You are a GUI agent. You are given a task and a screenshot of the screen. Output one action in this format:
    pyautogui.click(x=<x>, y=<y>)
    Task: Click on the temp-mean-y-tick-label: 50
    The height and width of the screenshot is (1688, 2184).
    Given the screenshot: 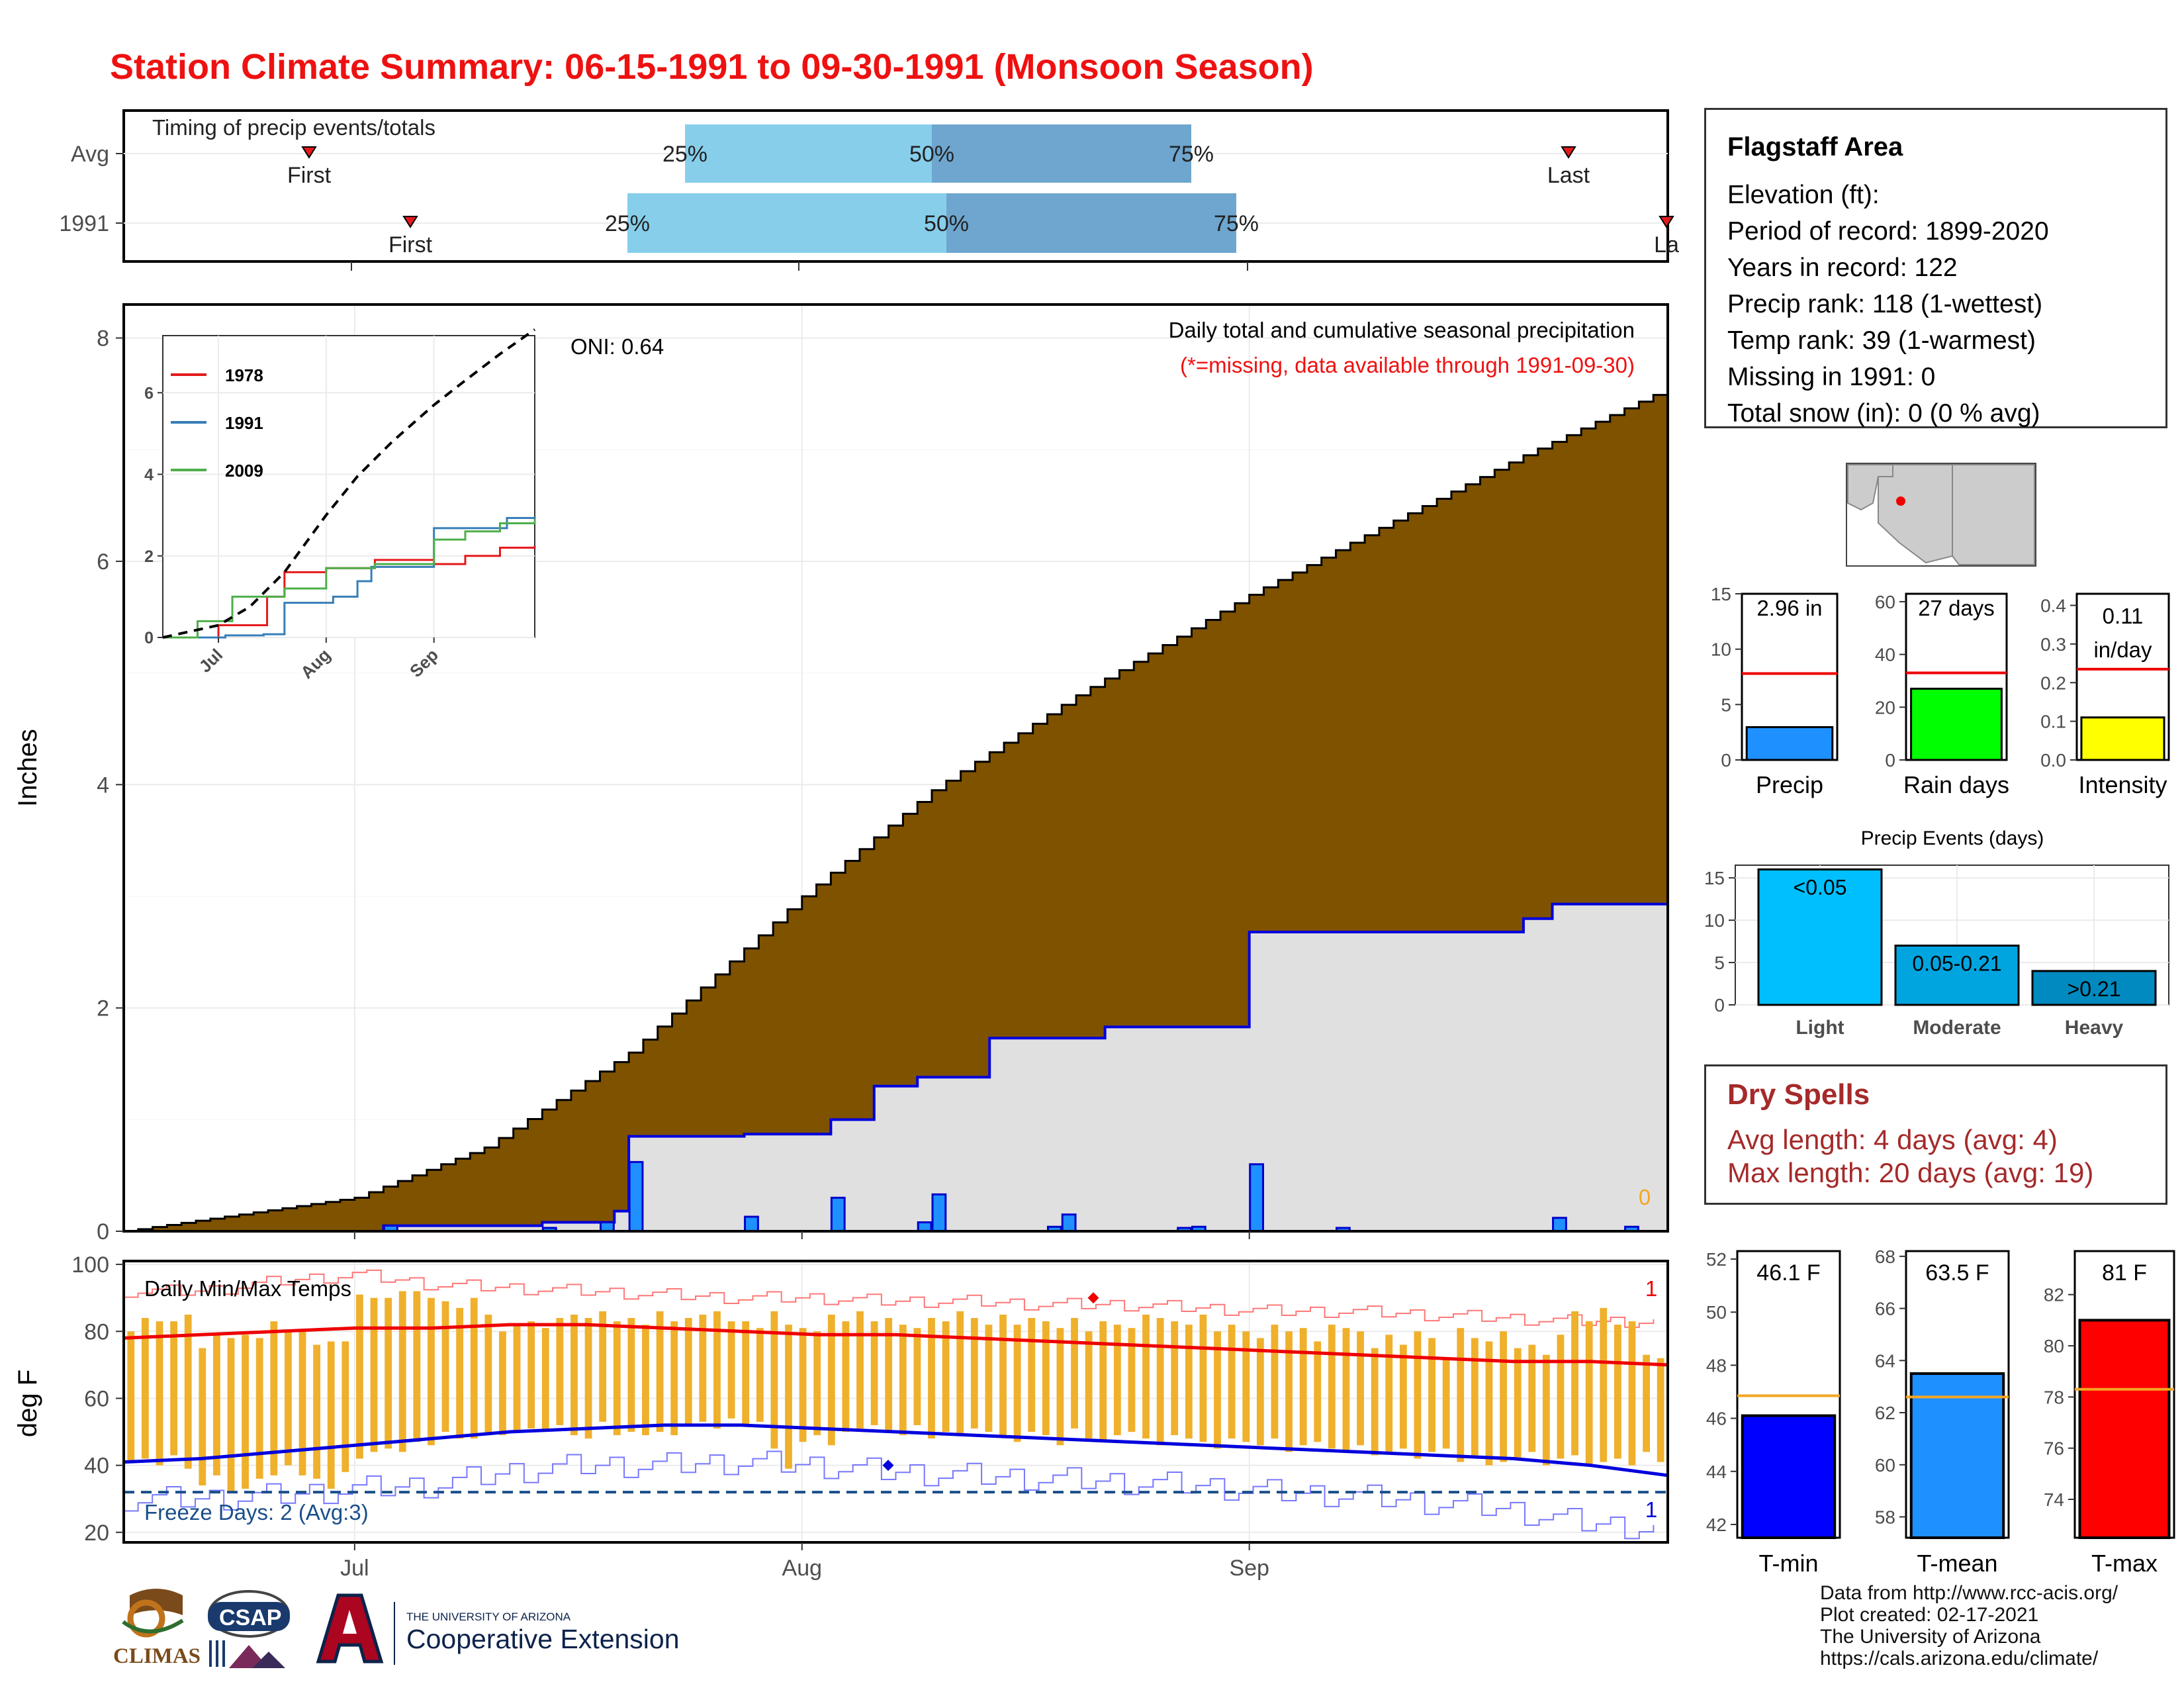 What is the action you would take?
    pyautogui.click(x=1716, y=1312)
    